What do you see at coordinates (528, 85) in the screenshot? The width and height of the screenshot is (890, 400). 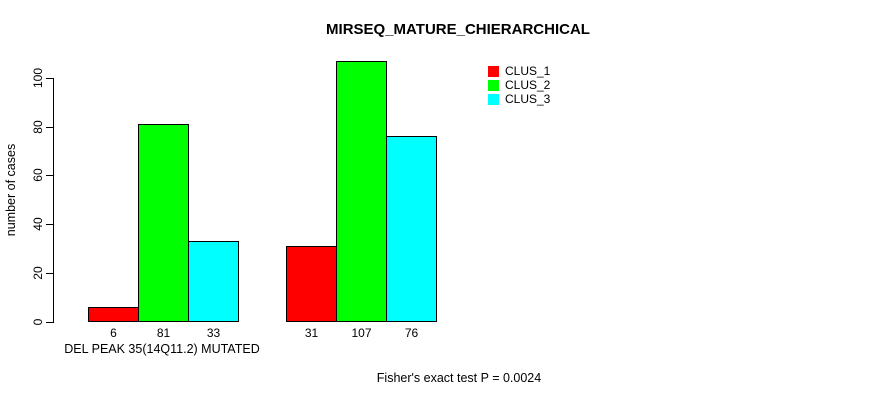 I see `legend-label: CLUS_2` at bounding box center [528, 85].